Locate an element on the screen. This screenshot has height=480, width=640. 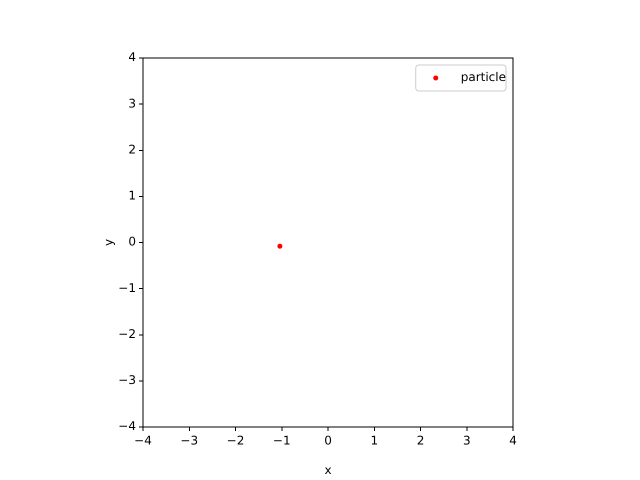
y-tick-label: −4 is located at coordinates (127, 426).